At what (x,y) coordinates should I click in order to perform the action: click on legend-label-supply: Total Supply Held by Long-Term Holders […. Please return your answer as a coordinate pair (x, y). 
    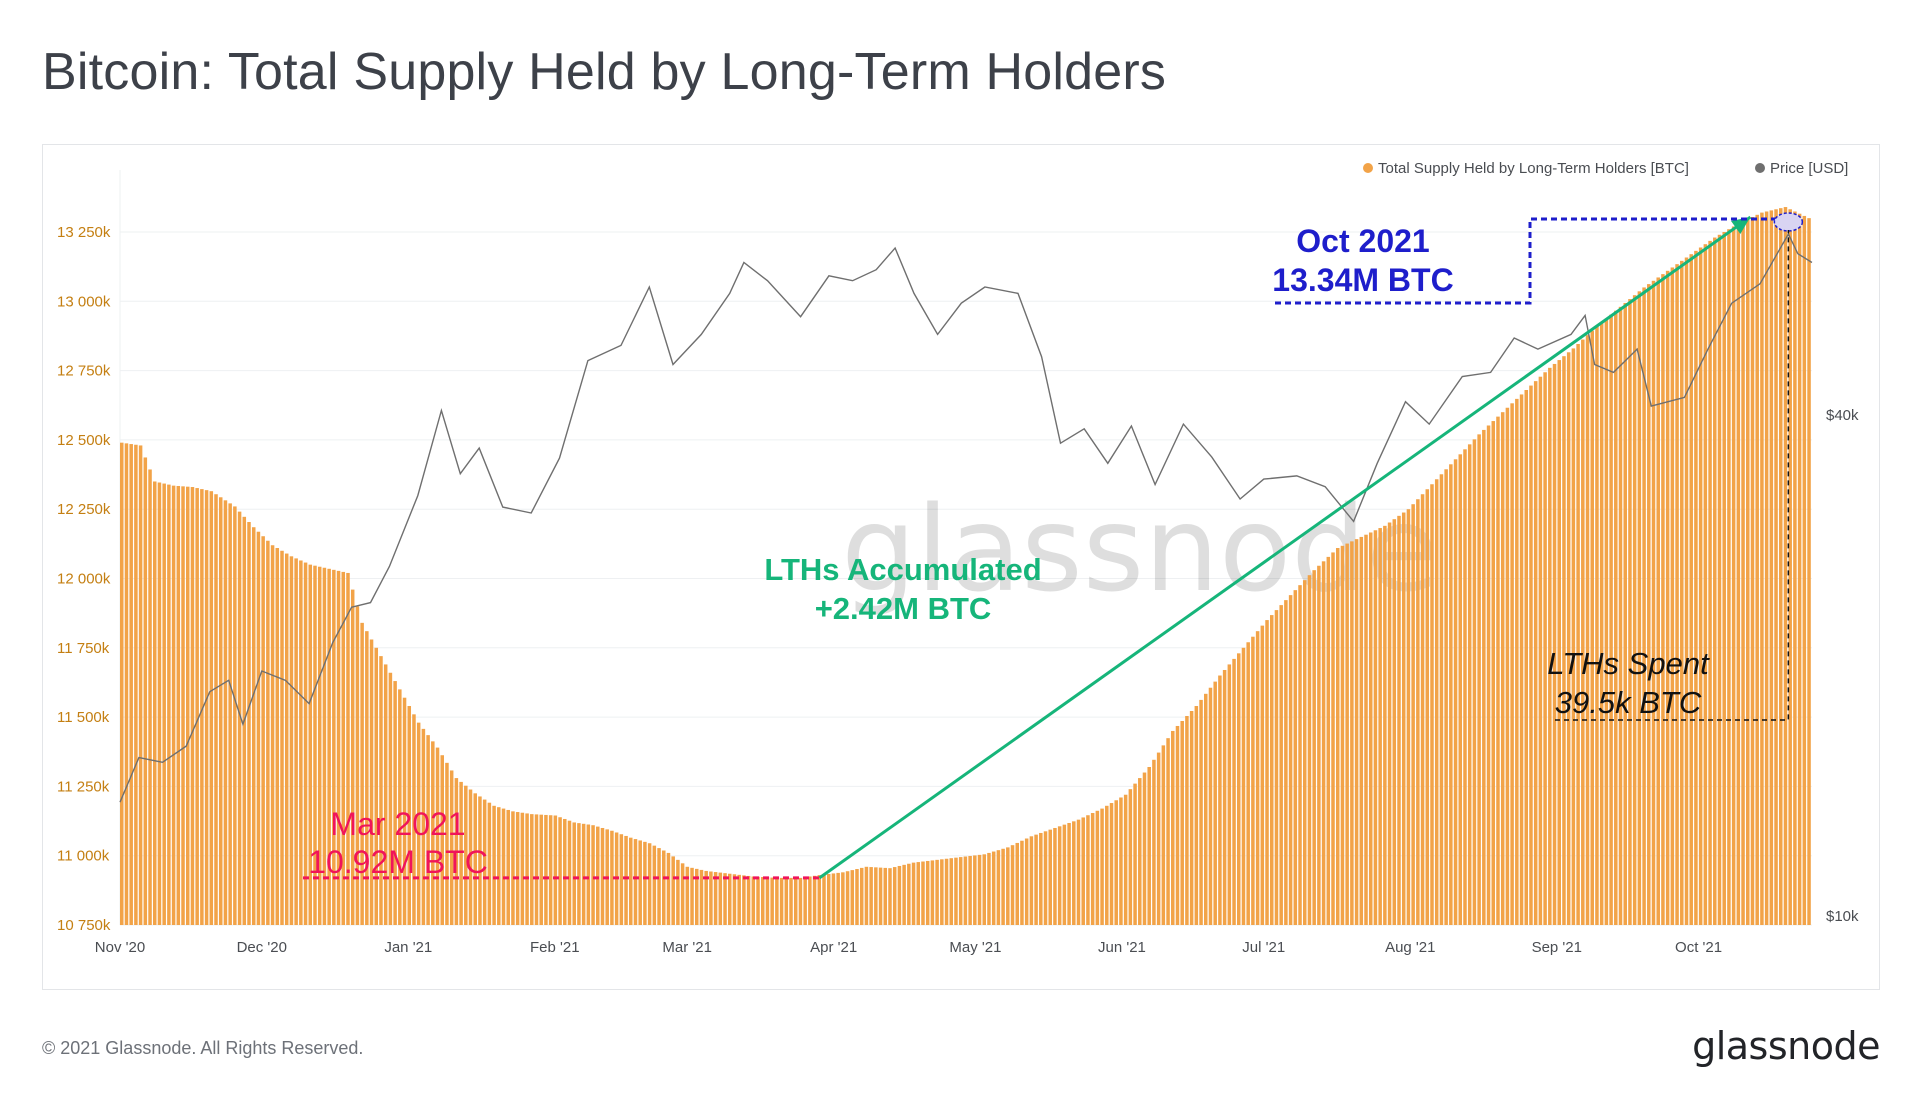
    Looking at the image, I should click on (1533, 168).